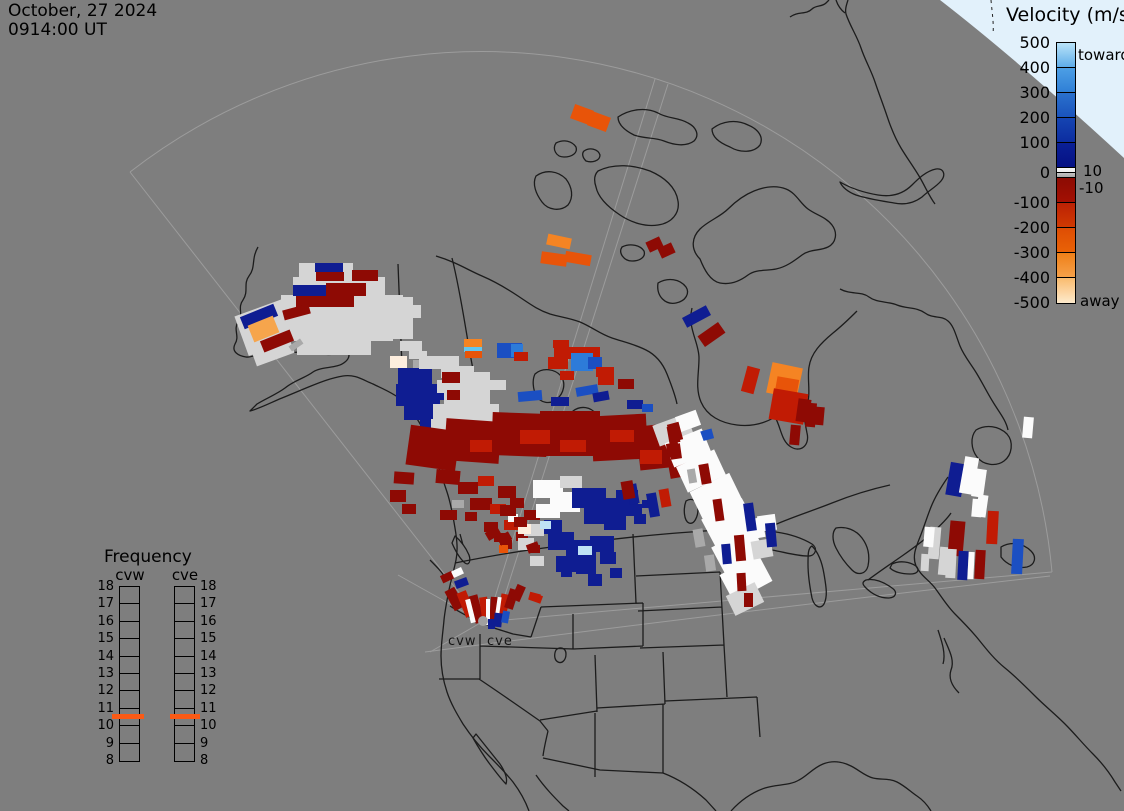 Image resolution: width=1124 pixels, height=811 pixels. What do you see at coordinates (1034, 42) in the screenshot?
I see `velocity-tick-label: 500` at bounding box center [1034, 42].